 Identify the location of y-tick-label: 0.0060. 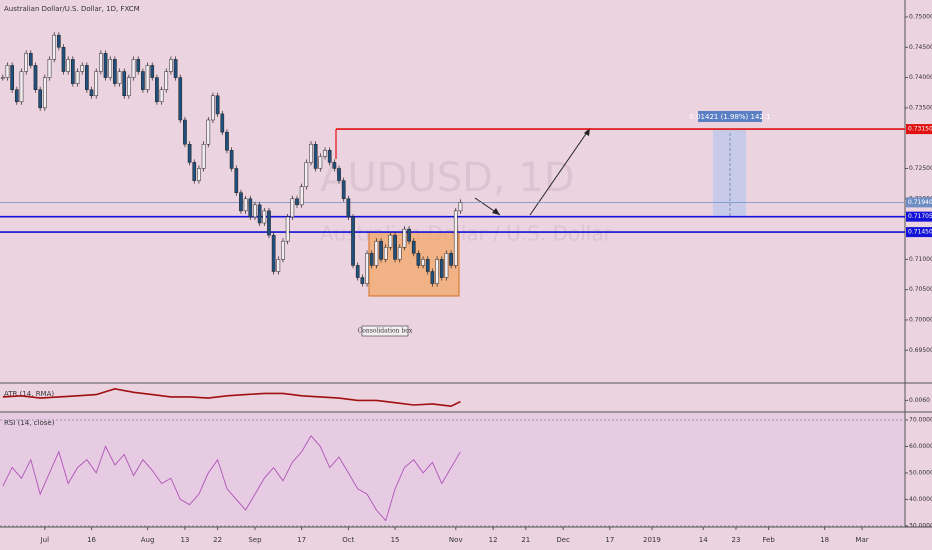
(919, 400).